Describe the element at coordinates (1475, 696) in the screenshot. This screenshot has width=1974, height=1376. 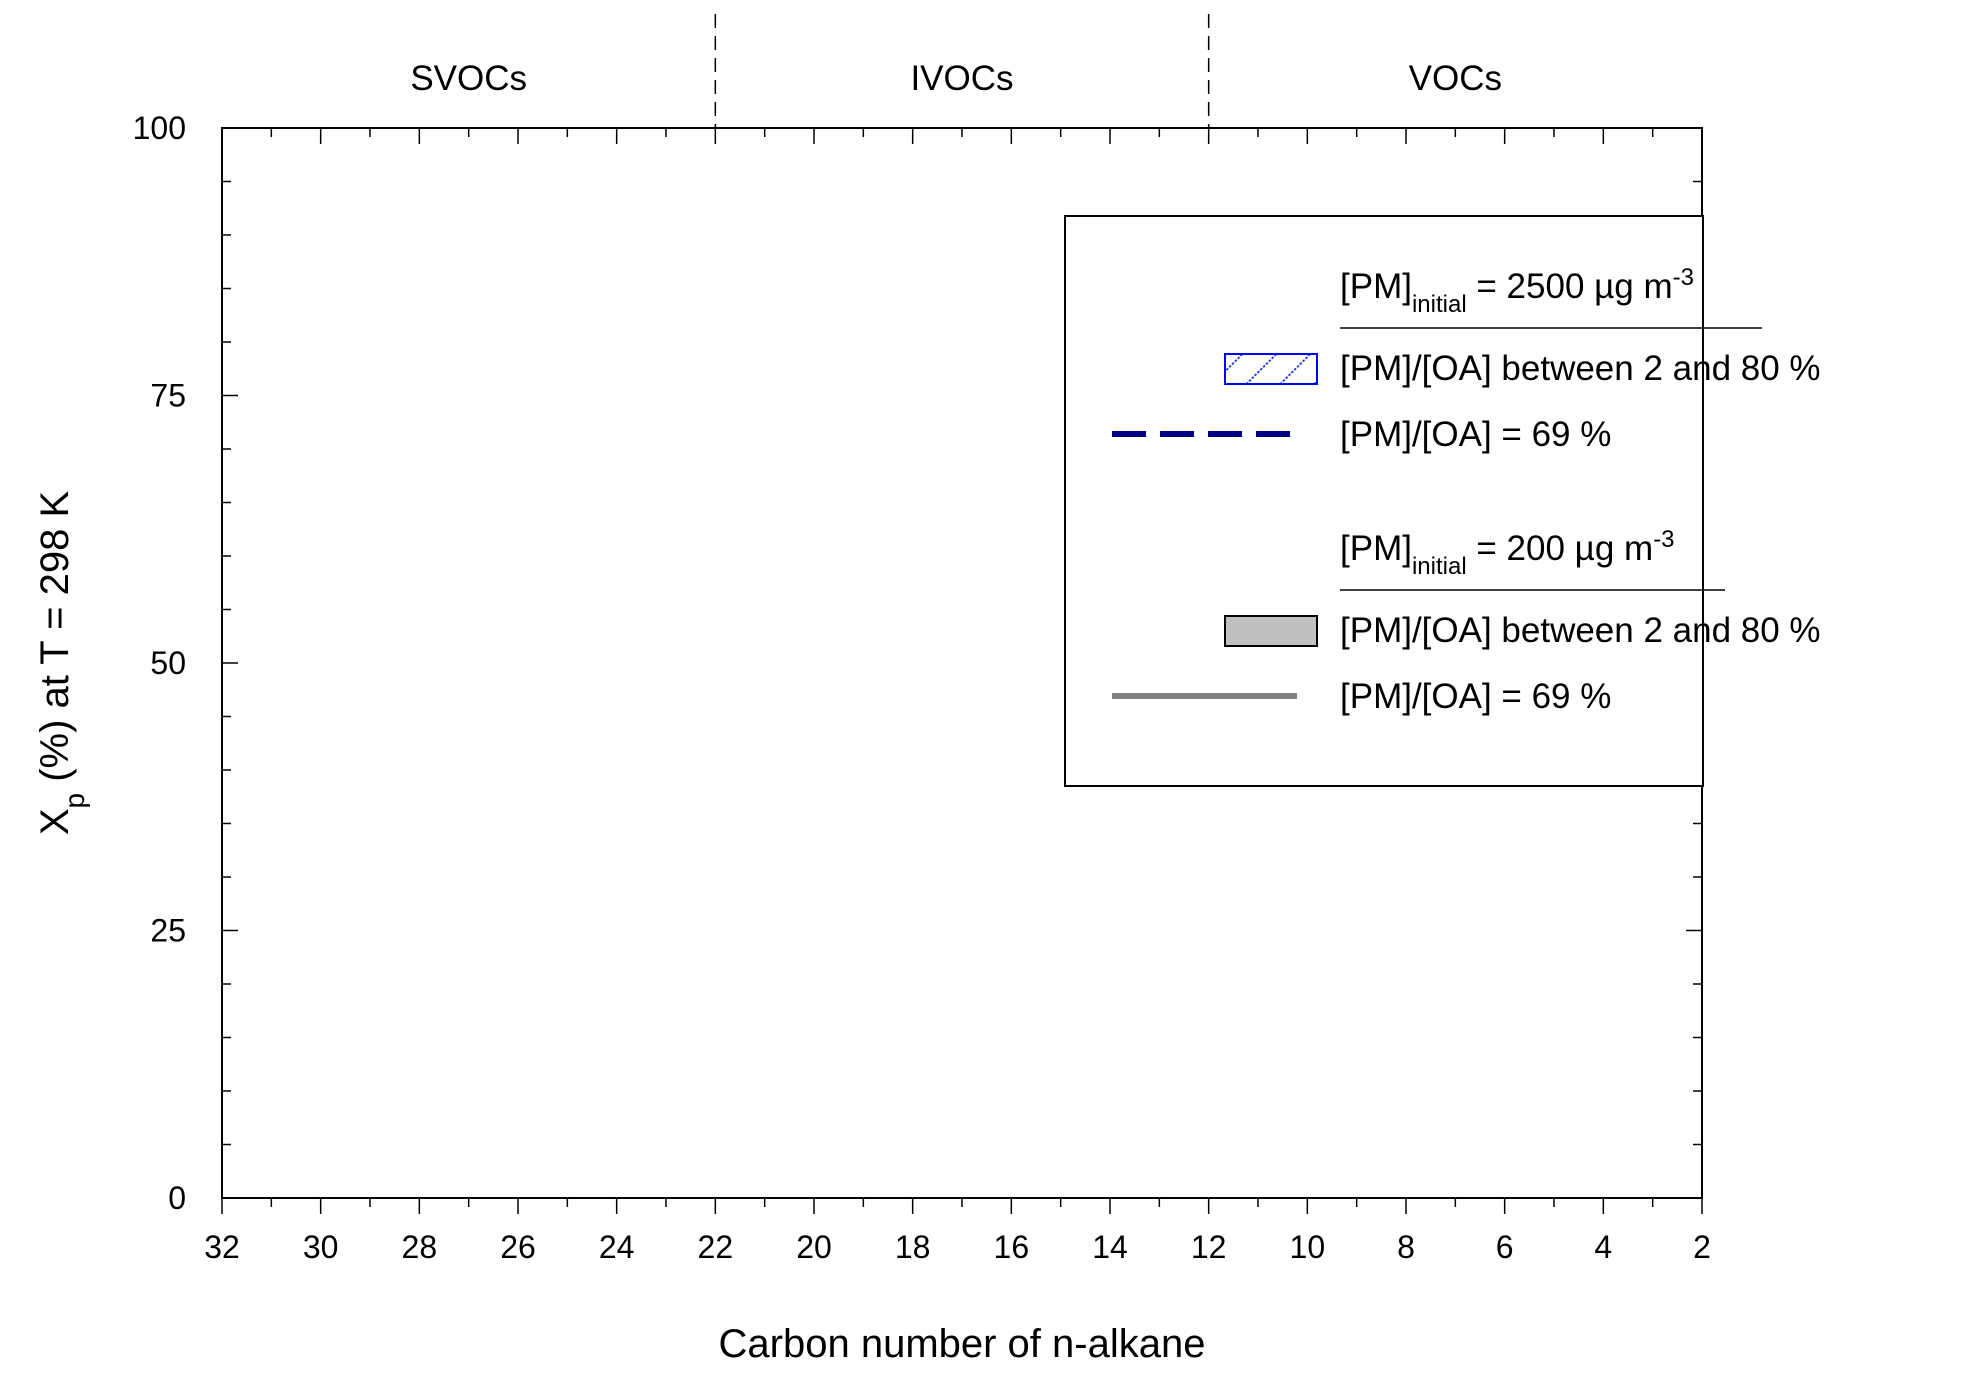
I see `legend-line-label-1: [PM]/[OA] = 69 %` at that location.